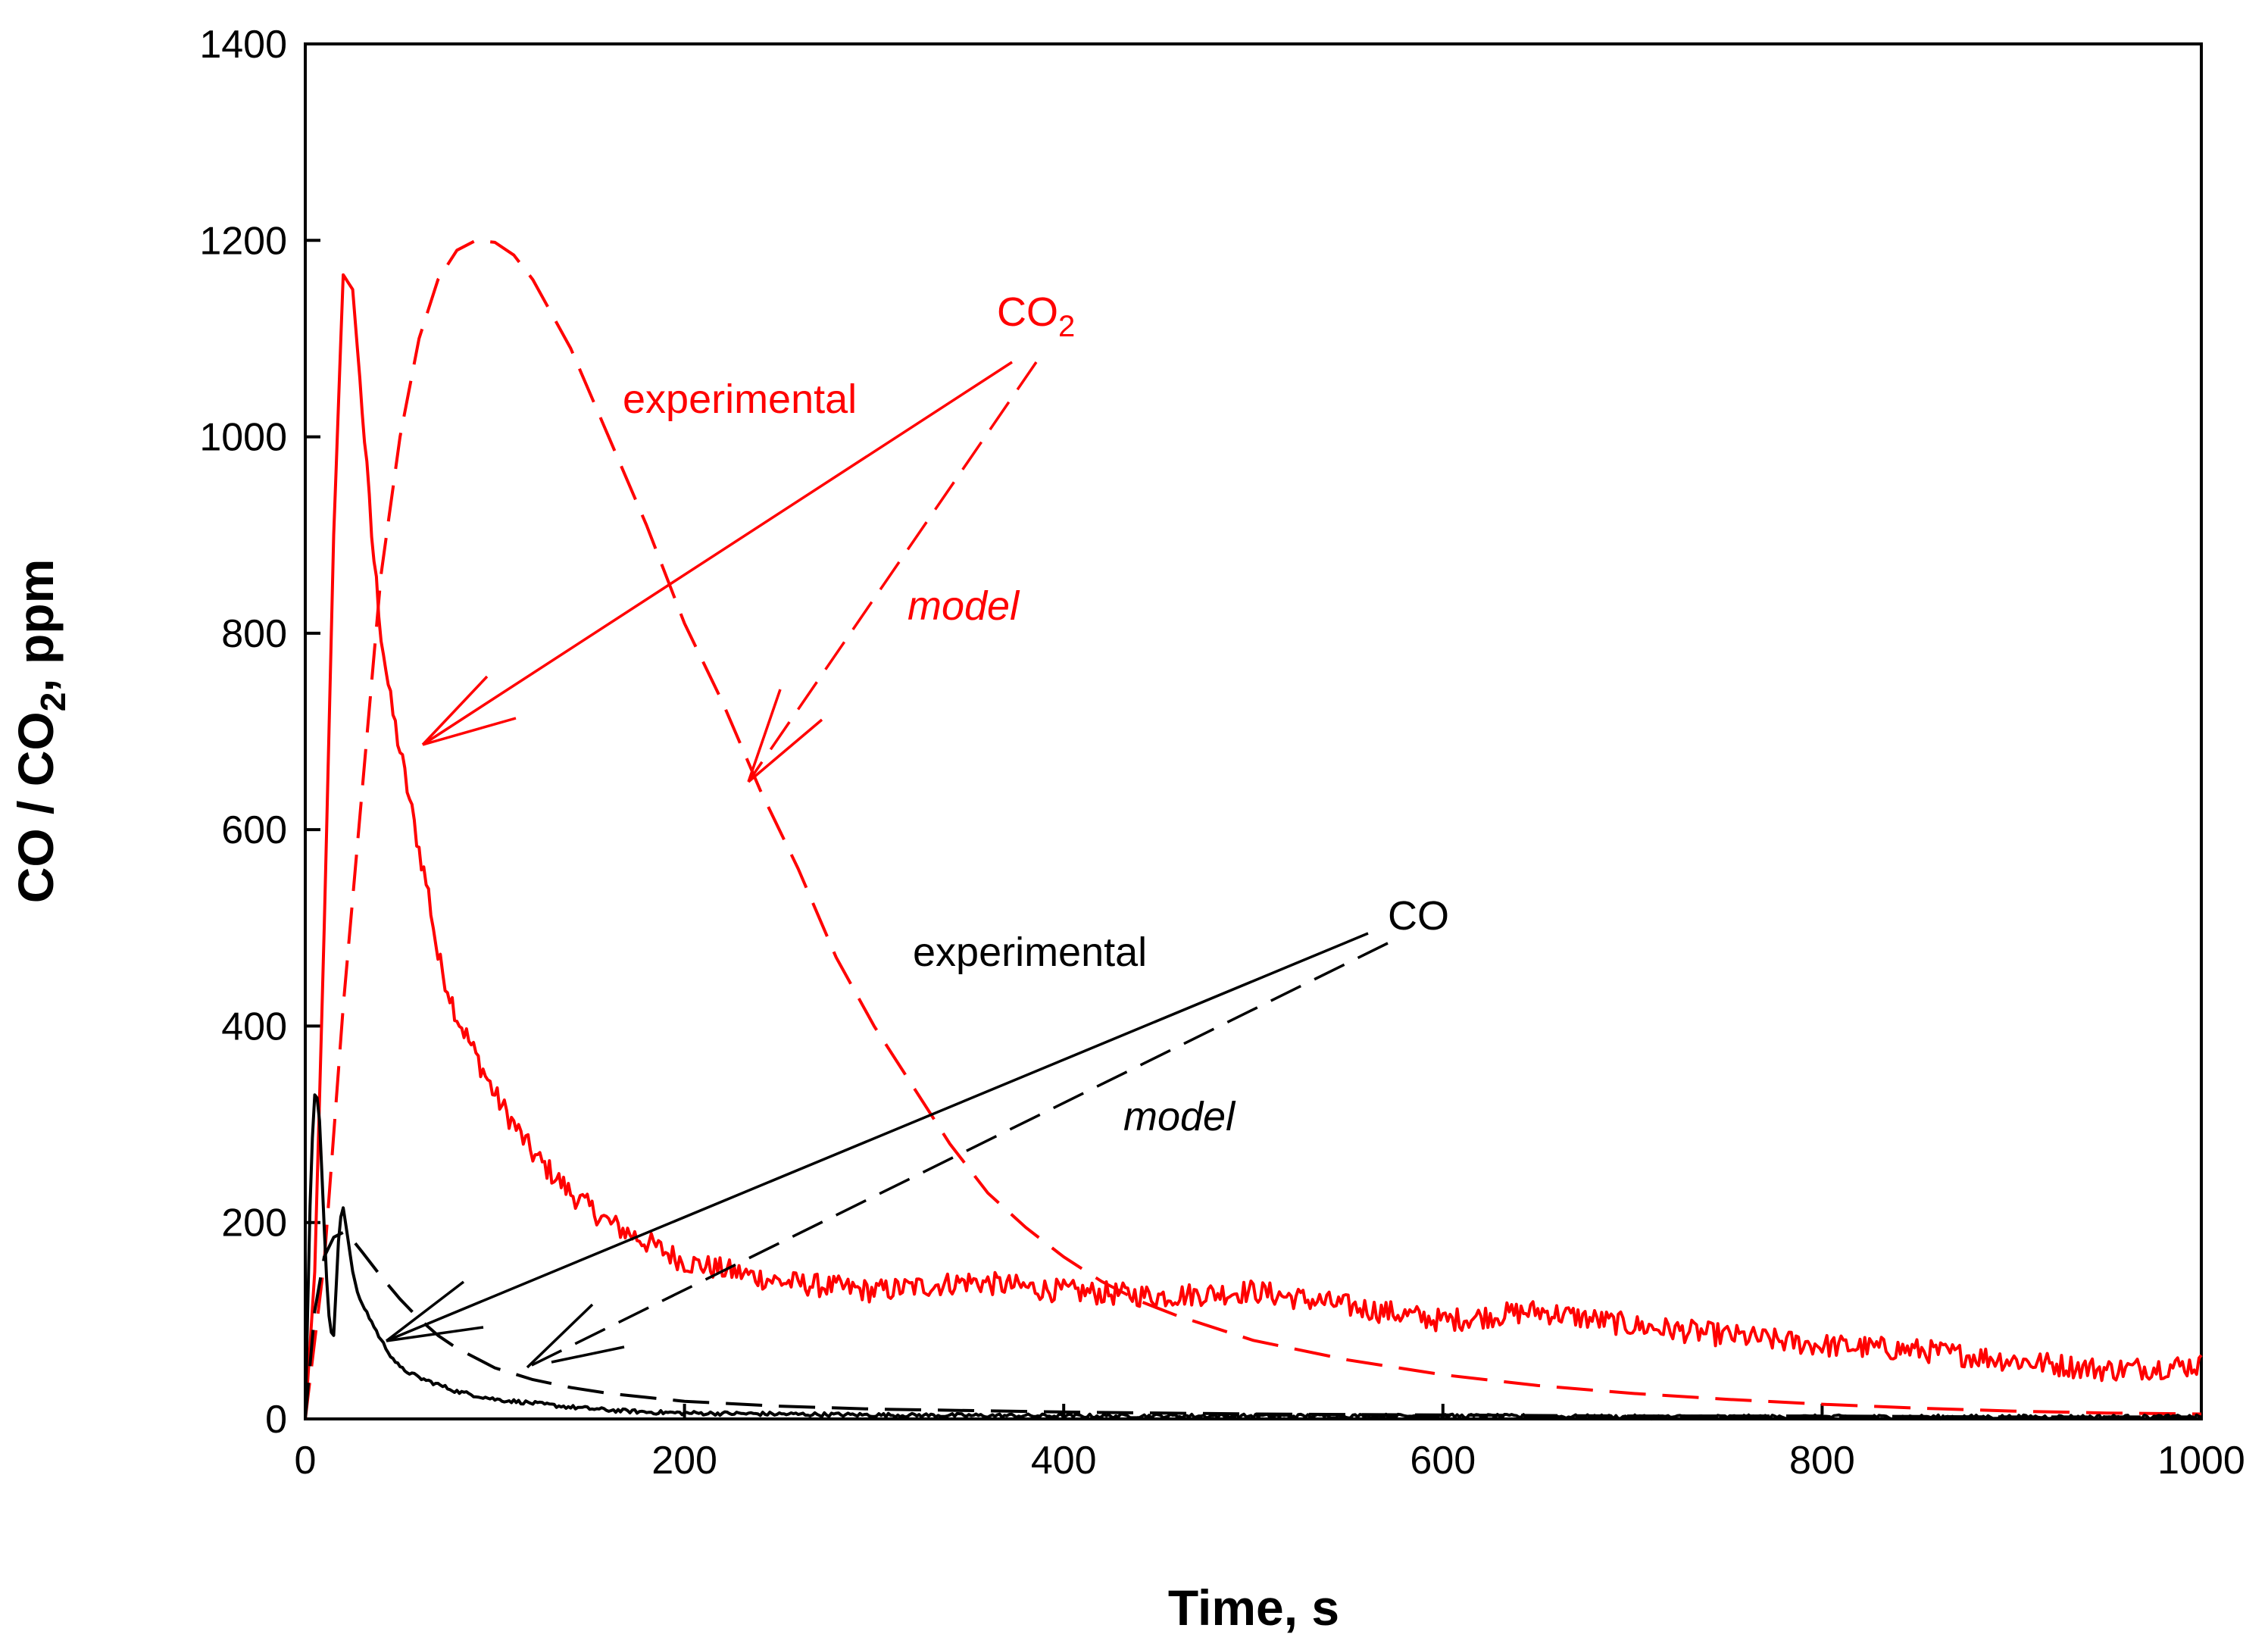 This screenshot has height=1650, width=2268. Describe the element at coordinates (1030, 952) in the screenshot. I see `co-experimental-label: experimental` at that location.